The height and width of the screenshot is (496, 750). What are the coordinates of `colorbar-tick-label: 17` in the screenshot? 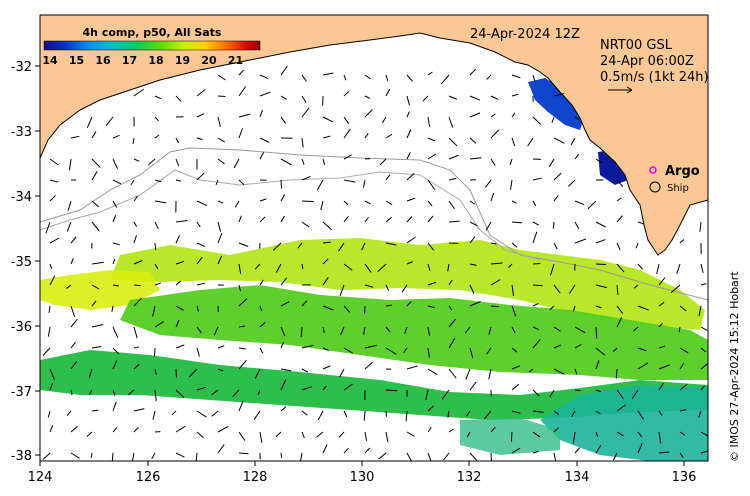 It's located at (129, 60).